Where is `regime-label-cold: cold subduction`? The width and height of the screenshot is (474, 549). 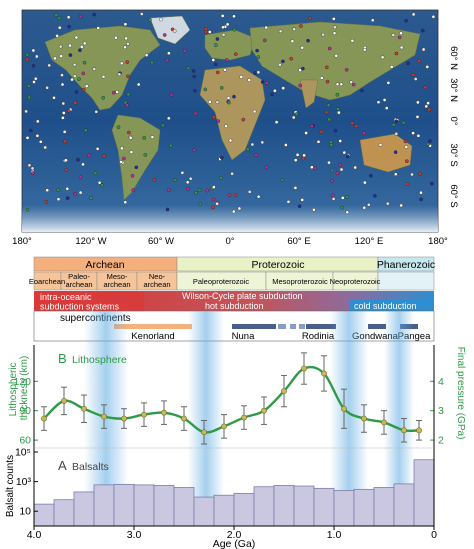
regime-label-cold: cold subduction is located at coordinates (385, 306).